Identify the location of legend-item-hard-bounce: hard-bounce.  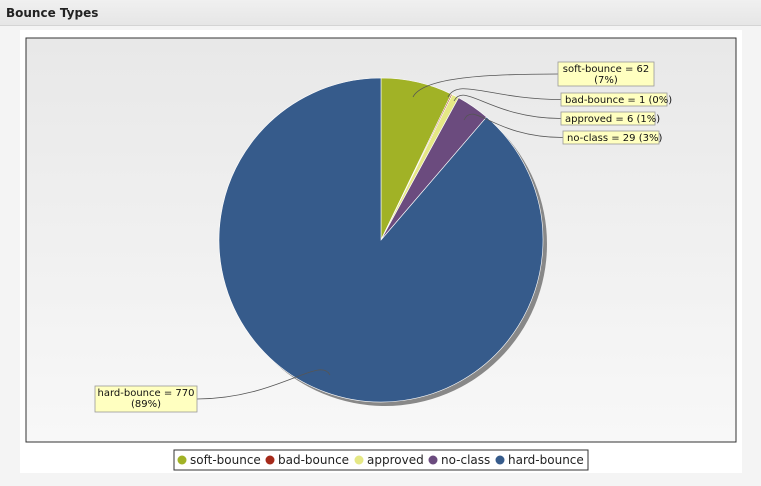
(539, 460).